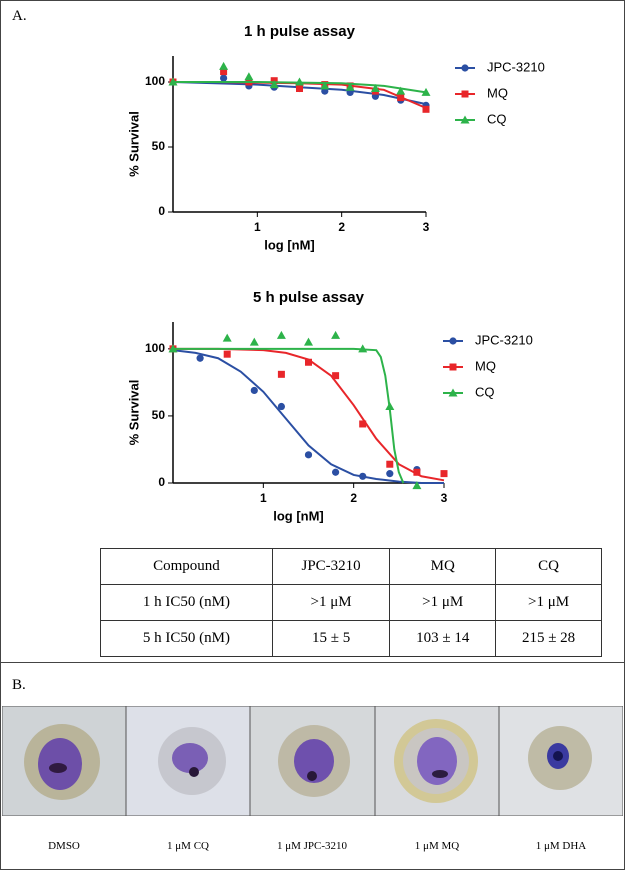 The width and height of the screenshot is (625, 870). I want to click on table-row: 1 h IC50 (nM) >1 μM >1 μM >1 μM, so click(351, 602).